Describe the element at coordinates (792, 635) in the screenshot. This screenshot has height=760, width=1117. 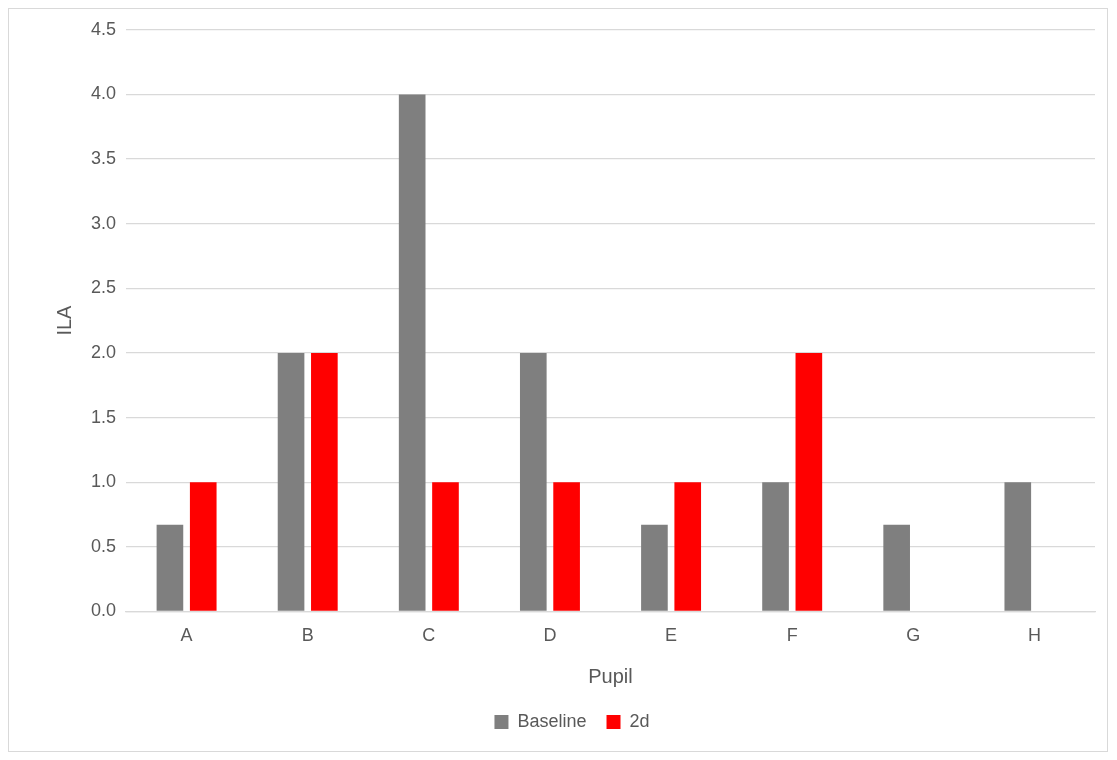
I see `x-tick-label: F` at that location.